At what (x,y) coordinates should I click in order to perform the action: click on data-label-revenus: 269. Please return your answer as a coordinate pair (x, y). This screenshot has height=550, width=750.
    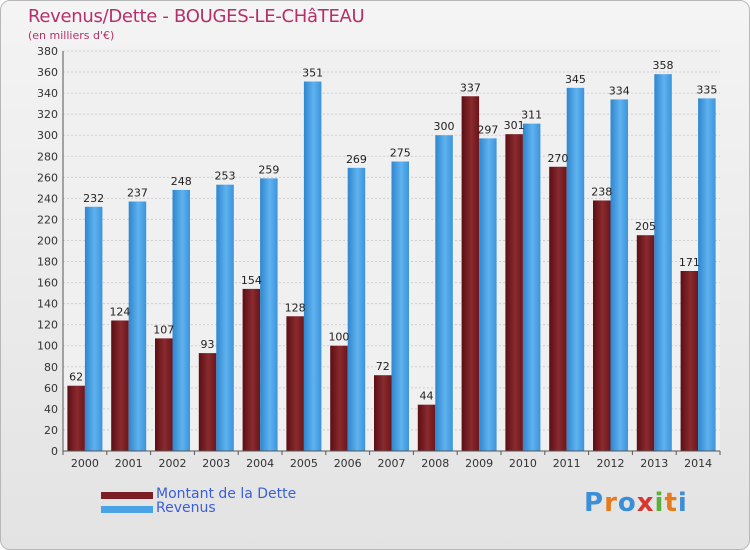
    Looking at the image, I should click on (356, 159).